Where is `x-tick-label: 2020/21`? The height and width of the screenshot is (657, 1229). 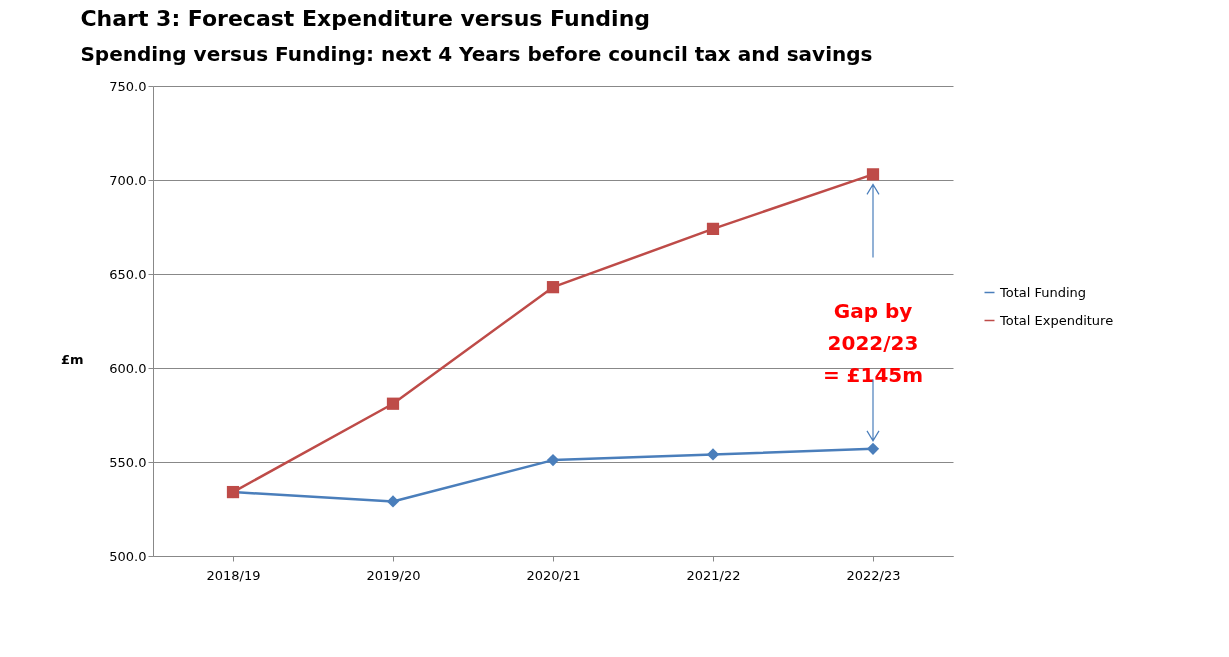 x-tick-label: 2020/21 is located at coordinates (553, 575).